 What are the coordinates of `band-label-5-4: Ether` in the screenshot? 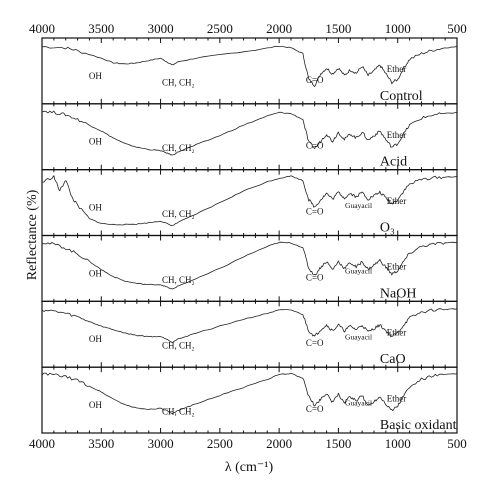 It's located at (397, 398).